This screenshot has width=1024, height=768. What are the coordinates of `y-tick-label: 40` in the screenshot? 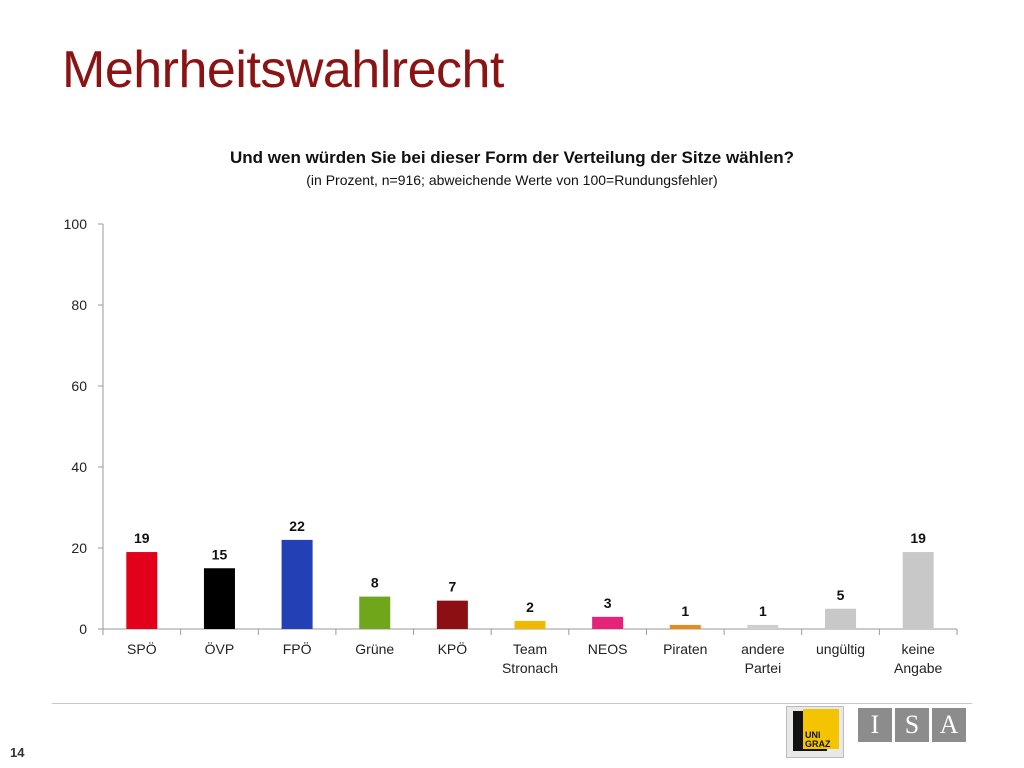 It's located at (79, 467).